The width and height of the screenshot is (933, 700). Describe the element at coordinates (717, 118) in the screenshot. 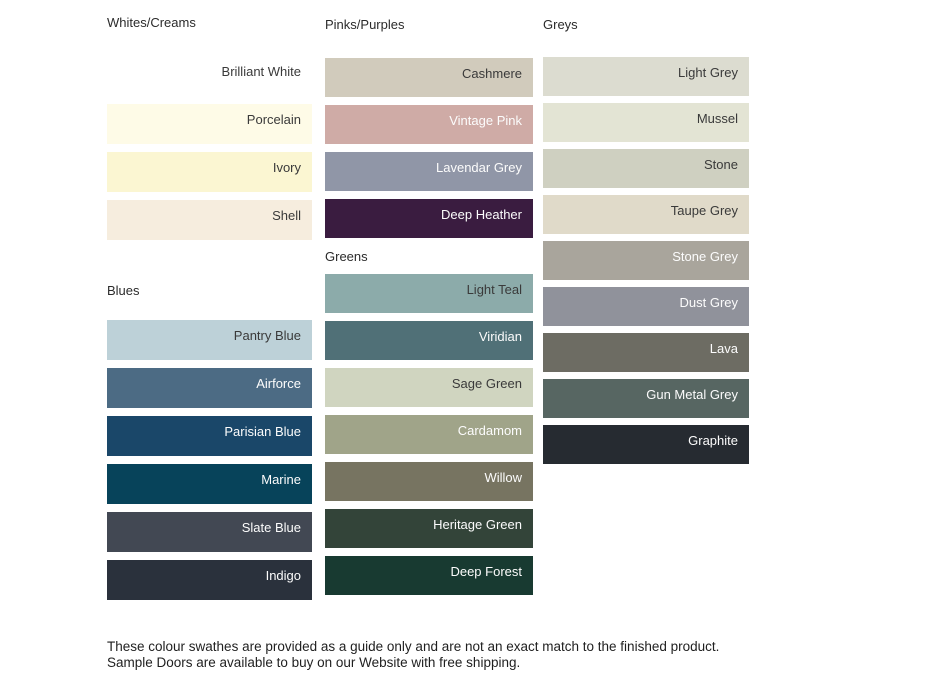

I see `swatch-label: Mussel` at that location.